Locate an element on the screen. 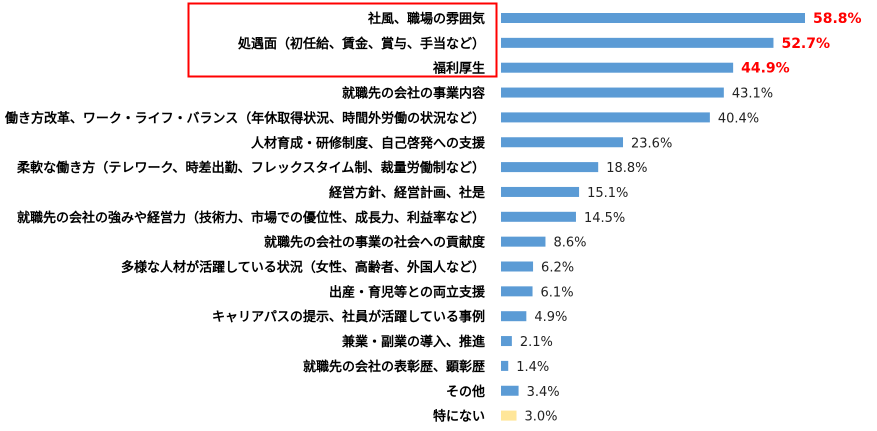 This screenshot has width=877, height=431. value-label: 23.6% is located at coordinates (651, 143).